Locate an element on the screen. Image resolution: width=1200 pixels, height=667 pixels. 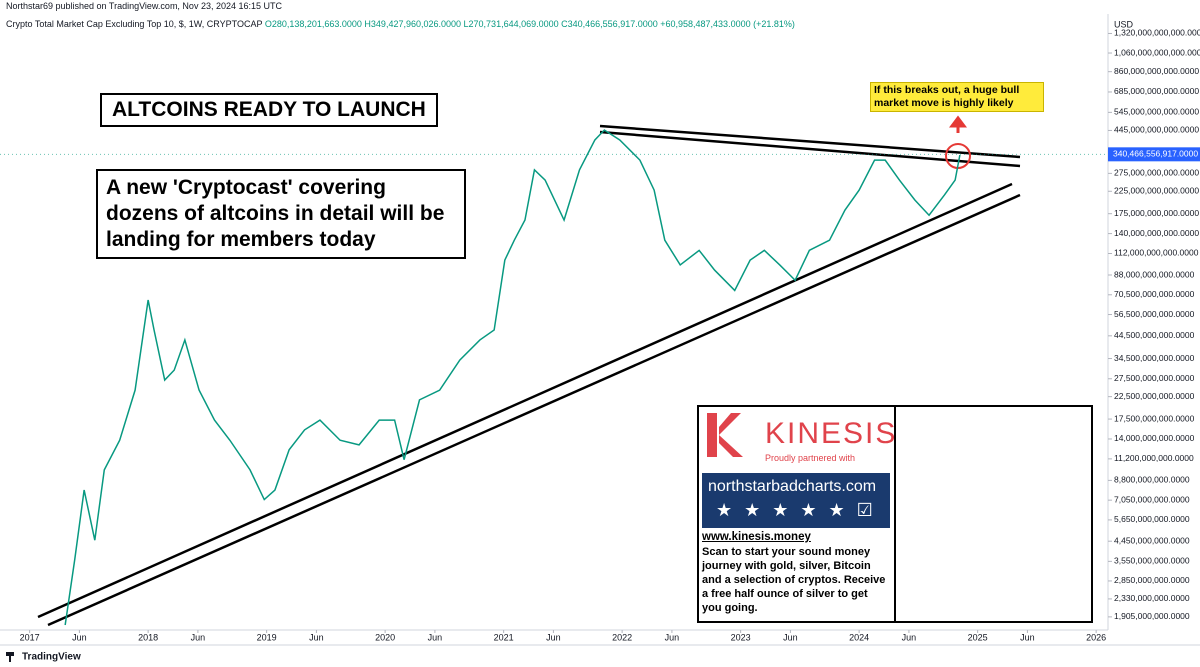
y-tick-label: 140,000,000,000.0000 is located at coordinates (1156, 233).